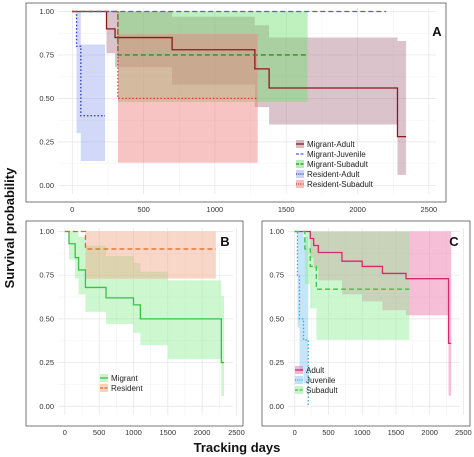 This screenshot has height=457, width=474. I want to click on survival-line-adult, so click(373, 287).